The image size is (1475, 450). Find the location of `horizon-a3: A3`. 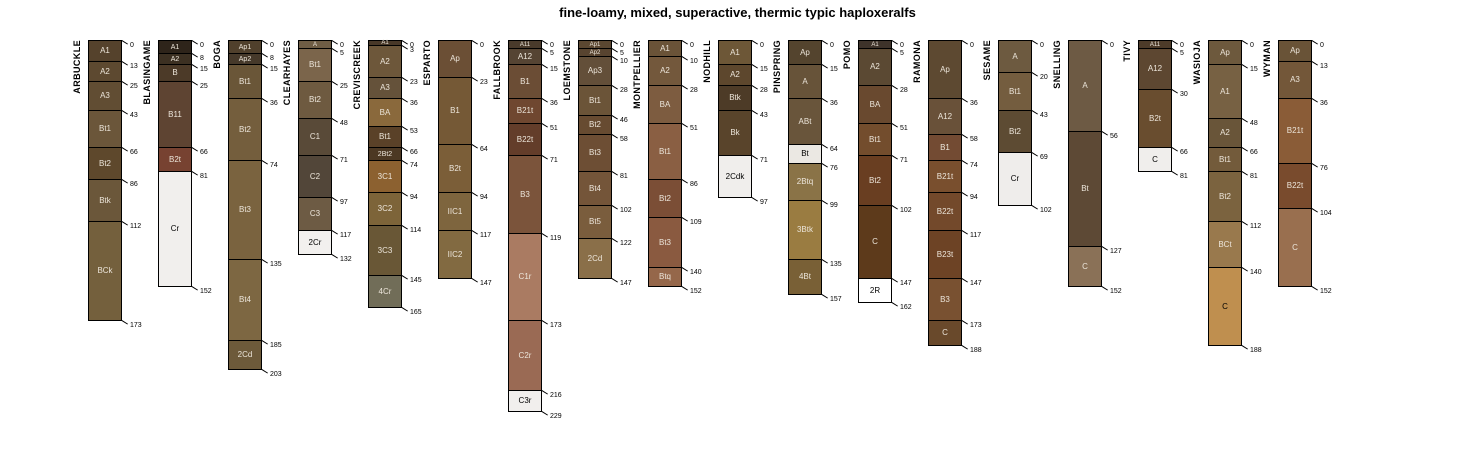

horizon-a3: A3 is located at coordinates (1295, 80).